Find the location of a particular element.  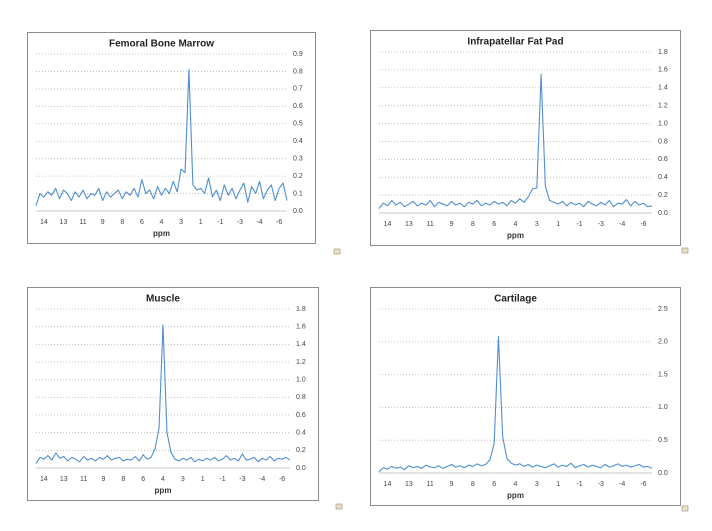

y-tick-label: 0.1 is located at coordinates (298, 193).